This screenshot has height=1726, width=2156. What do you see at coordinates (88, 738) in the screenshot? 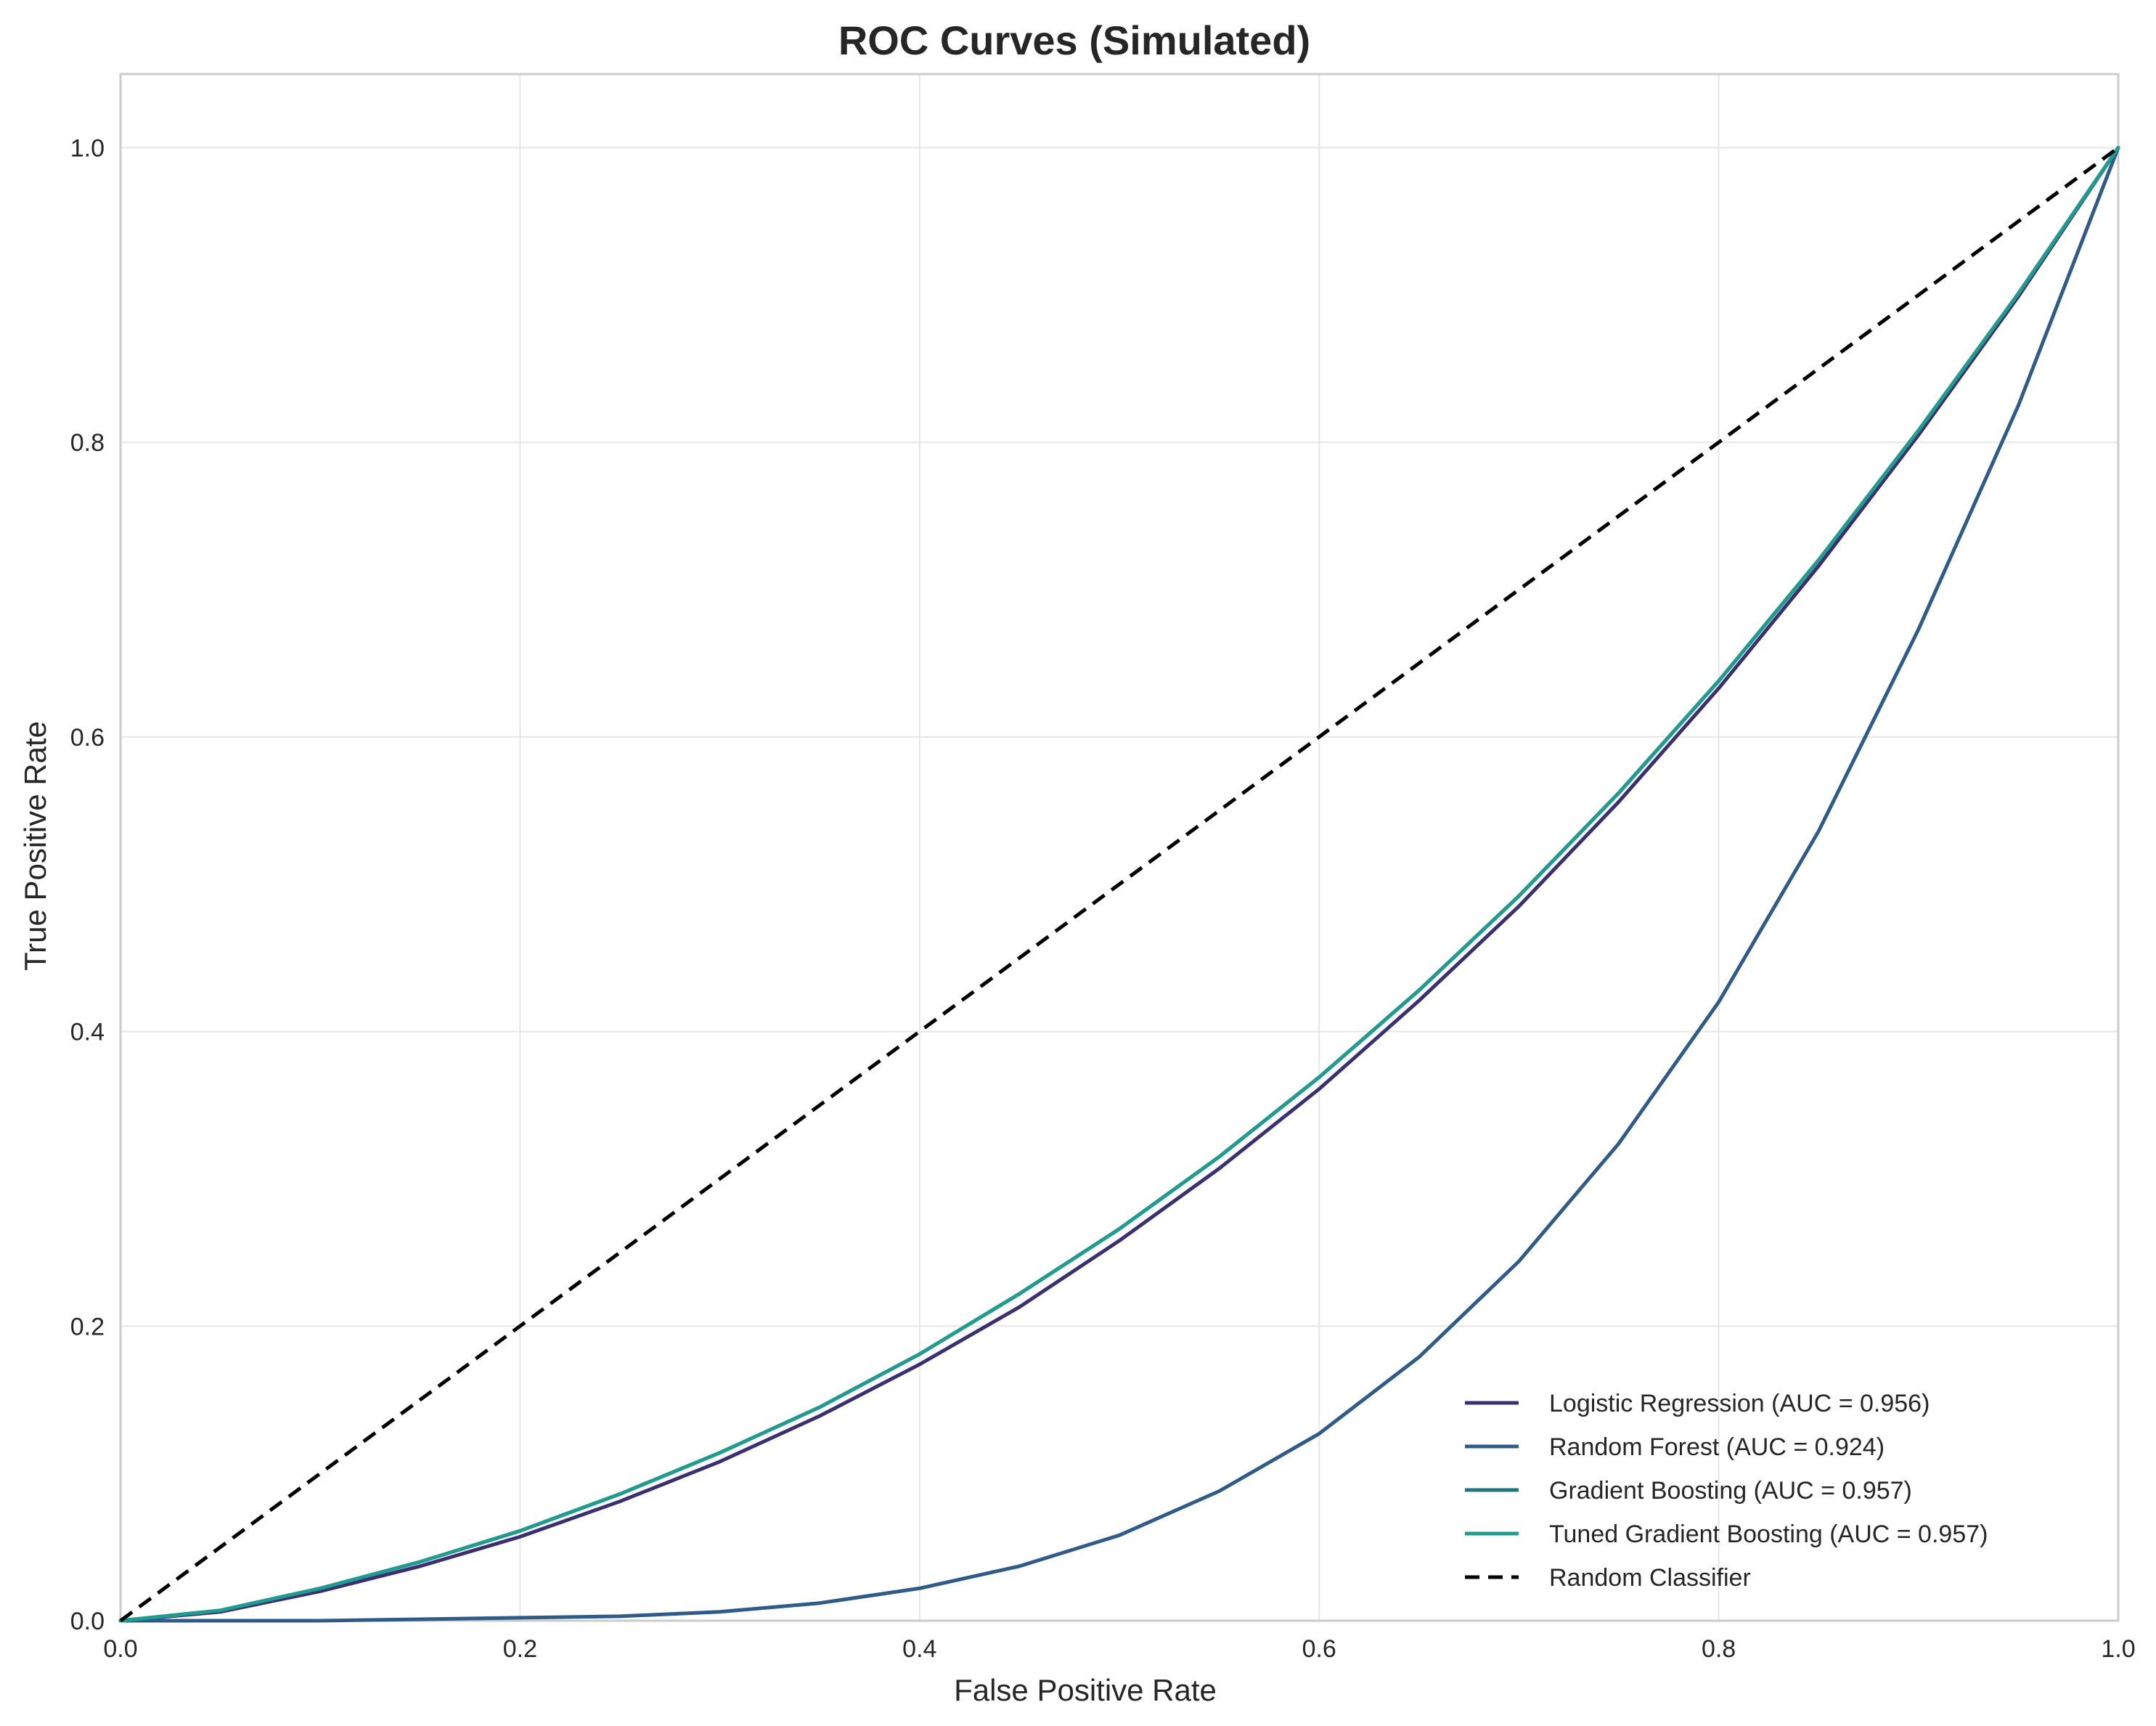
I see `y-tick-label: 0.6` at bounding box center [88, 738].